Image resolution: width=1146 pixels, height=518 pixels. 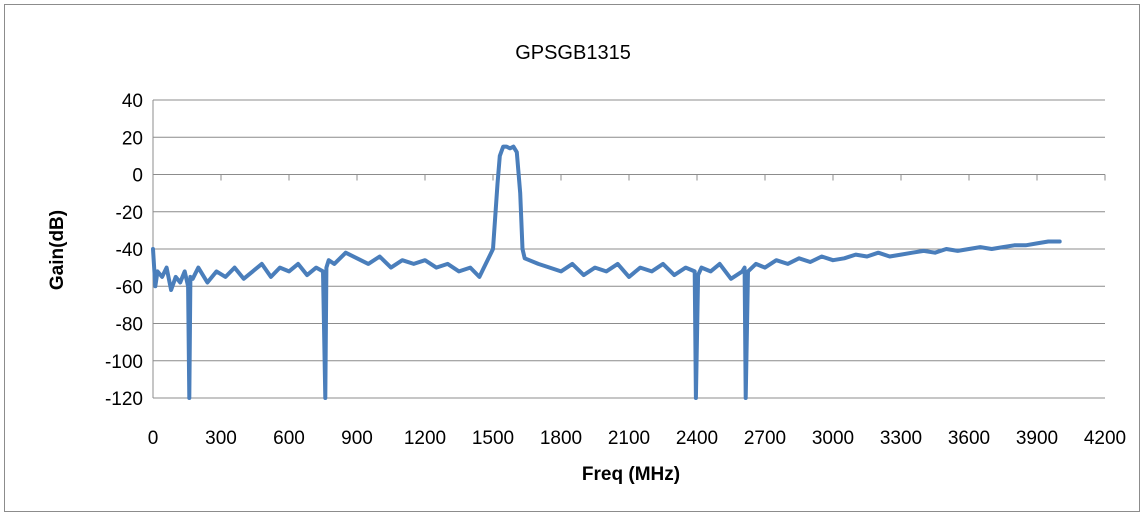 I want to click on chart-title: GPSGB1315, so click(x=573, y=53).